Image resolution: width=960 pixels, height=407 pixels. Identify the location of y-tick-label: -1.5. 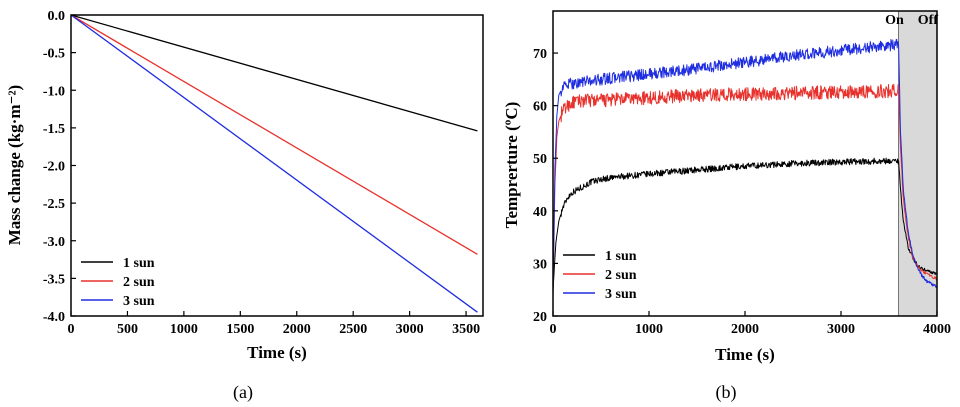
(54, 129).